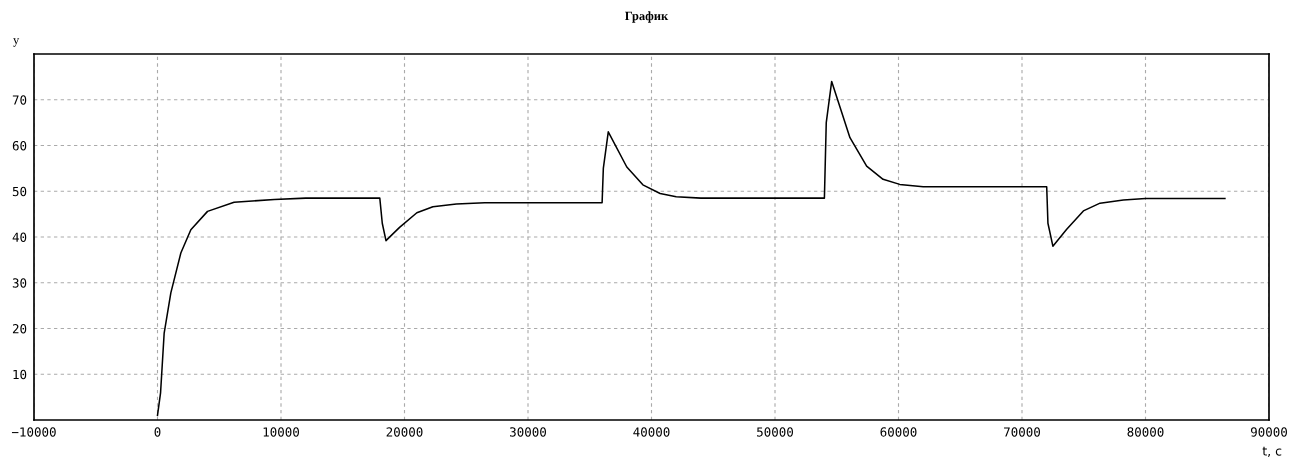  What do you see at coordinates (19, 237) in the screenshot?
I see `y-tick-label: 40` at bounding box center [19, 237].